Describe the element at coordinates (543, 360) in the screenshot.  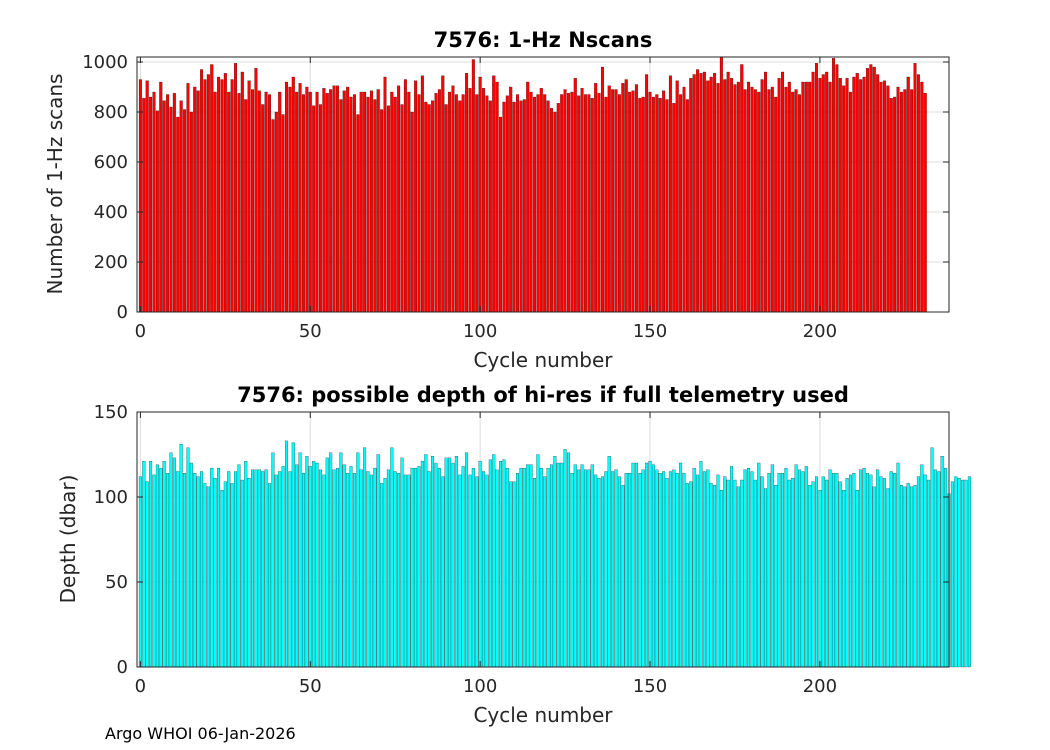
I see `nscans-x-axis-label: Cycle number` at that location.